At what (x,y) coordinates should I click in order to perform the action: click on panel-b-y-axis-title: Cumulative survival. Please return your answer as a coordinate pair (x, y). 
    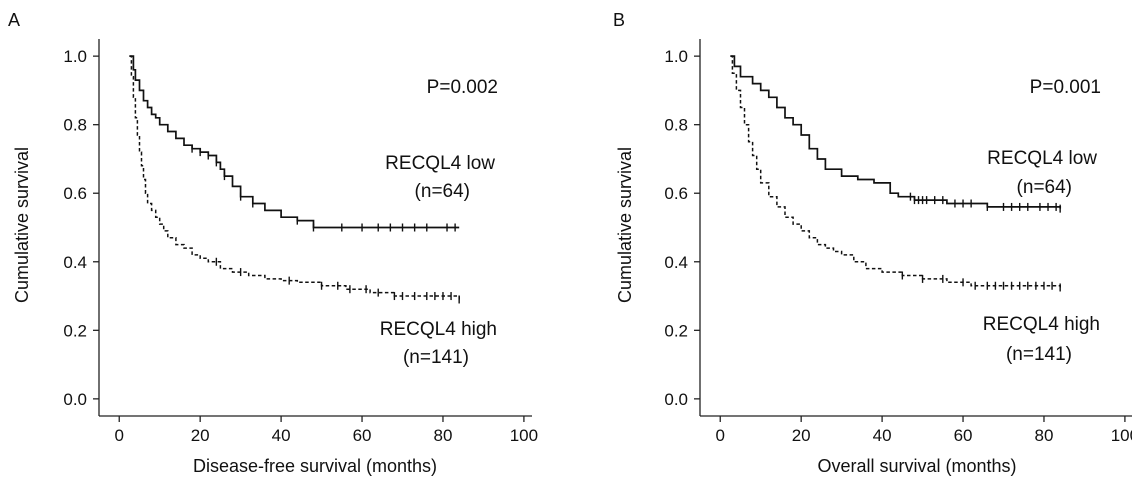
    Looking at the image, I should click on (625, 225).